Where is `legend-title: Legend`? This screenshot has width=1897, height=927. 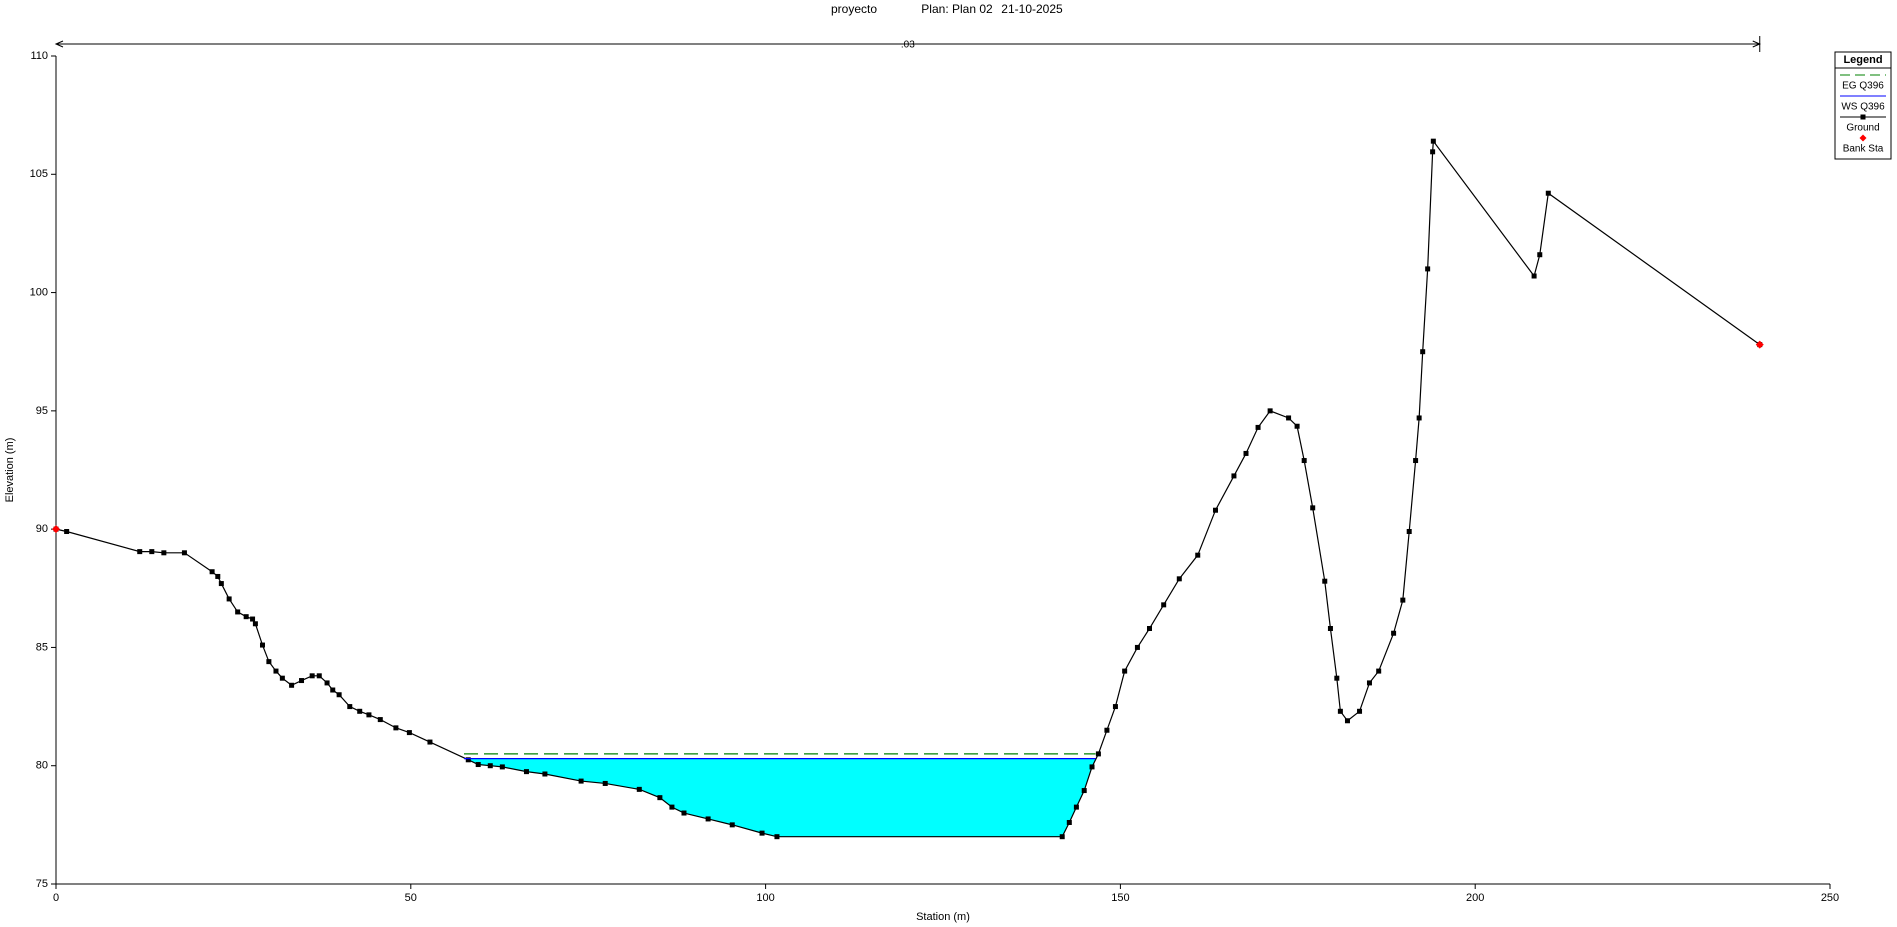
legend-title: Legend is located at coordinates (1862, 60).